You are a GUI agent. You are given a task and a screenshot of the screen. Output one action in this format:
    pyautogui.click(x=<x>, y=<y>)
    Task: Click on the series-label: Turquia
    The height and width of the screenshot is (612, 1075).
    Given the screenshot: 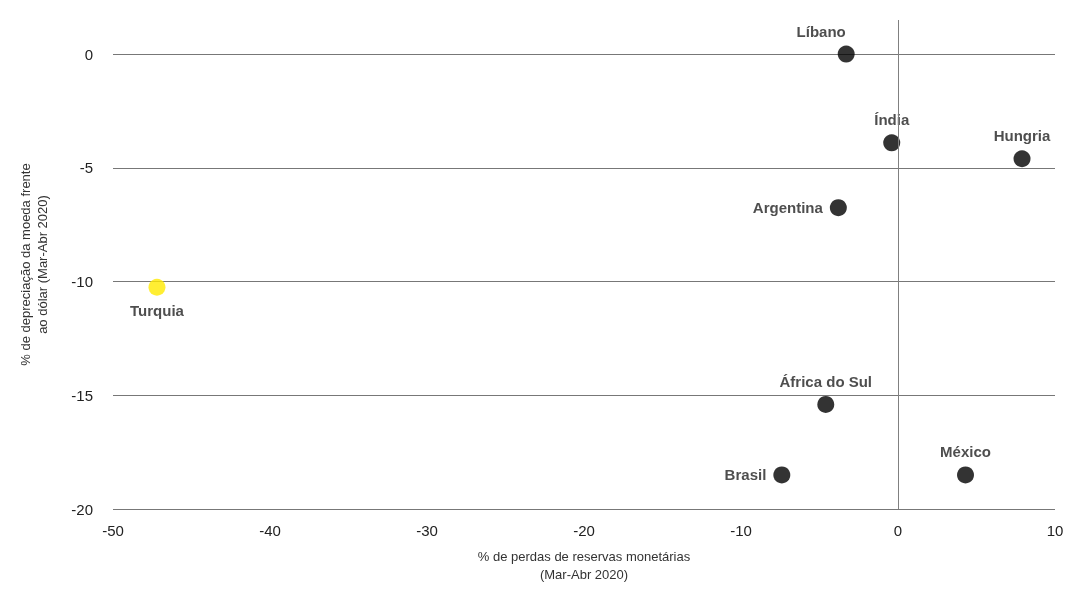 What is the action you would take?
    pyautogui.click(x=157, y=310)
    